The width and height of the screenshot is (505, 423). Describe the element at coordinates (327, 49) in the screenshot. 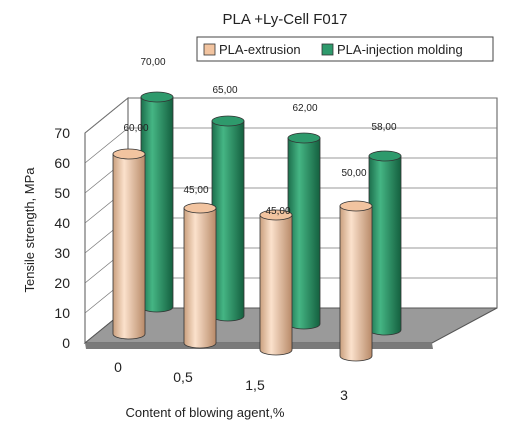

I see `legend-swatch-injection` at that location.